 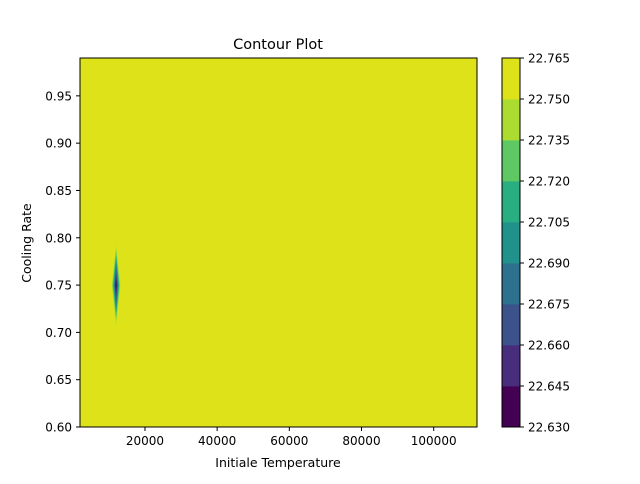 What do you see at coordinates (145, 441) in the screenshot?
I see `x-tick-label: 20000` at bounding box center [145, 441].